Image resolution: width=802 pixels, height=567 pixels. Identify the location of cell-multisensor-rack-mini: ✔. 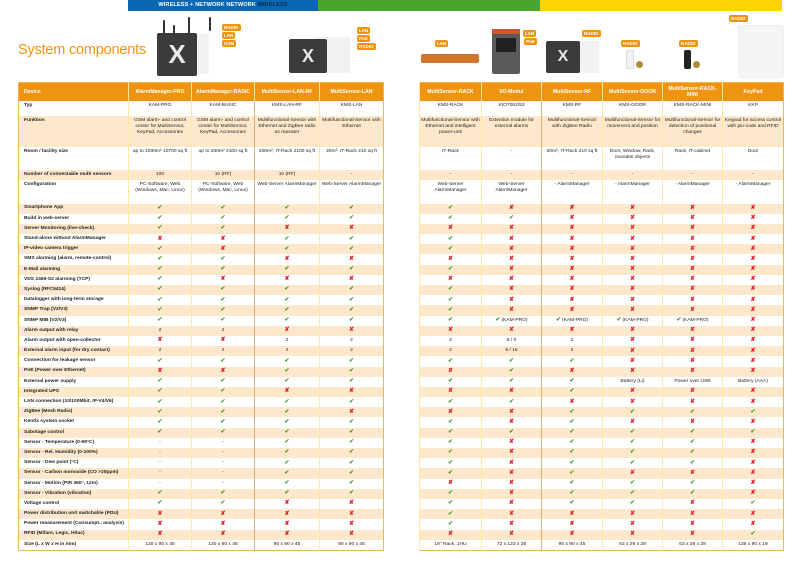
(692, 453).